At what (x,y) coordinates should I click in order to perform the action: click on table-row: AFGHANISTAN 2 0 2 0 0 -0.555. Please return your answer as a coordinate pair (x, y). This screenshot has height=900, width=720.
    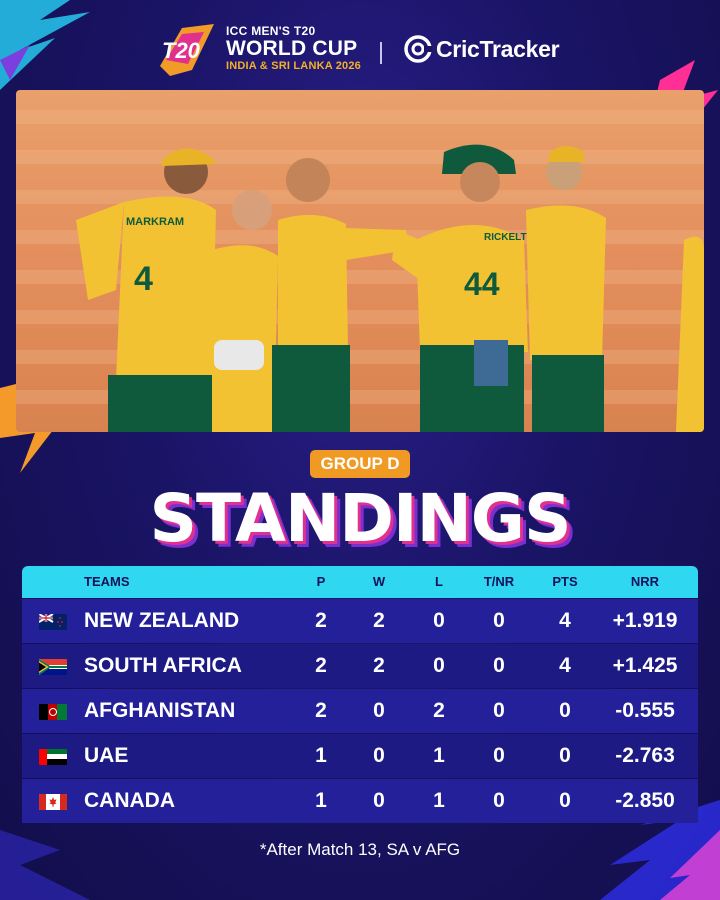
    Looking at the image, I should click on (360, 711).